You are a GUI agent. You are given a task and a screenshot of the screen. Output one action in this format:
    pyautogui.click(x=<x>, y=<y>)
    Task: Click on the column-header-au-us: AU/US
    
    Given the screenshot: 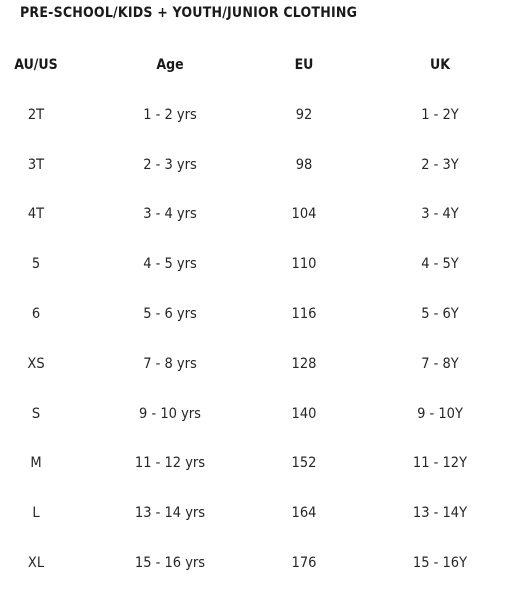 What is the action you would take?
    pyautogui.click(x=36, y=65)
    